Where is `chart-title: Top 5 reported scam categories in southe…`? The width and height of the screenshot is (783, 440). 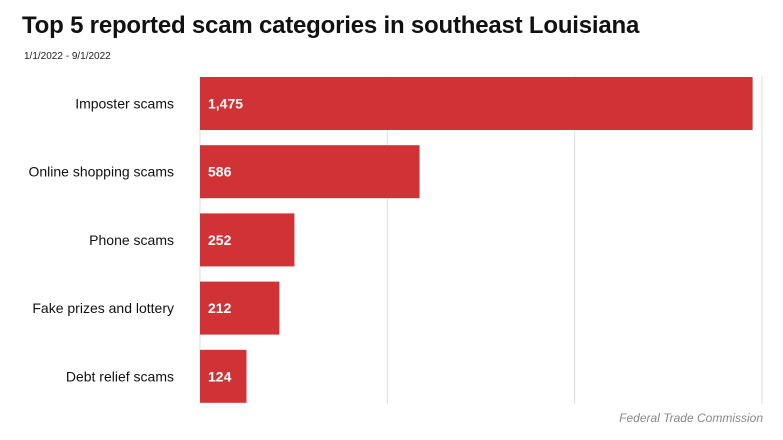 chart-title: Top 5 reported scam categories in southe… is located at coordinates (331, 25).